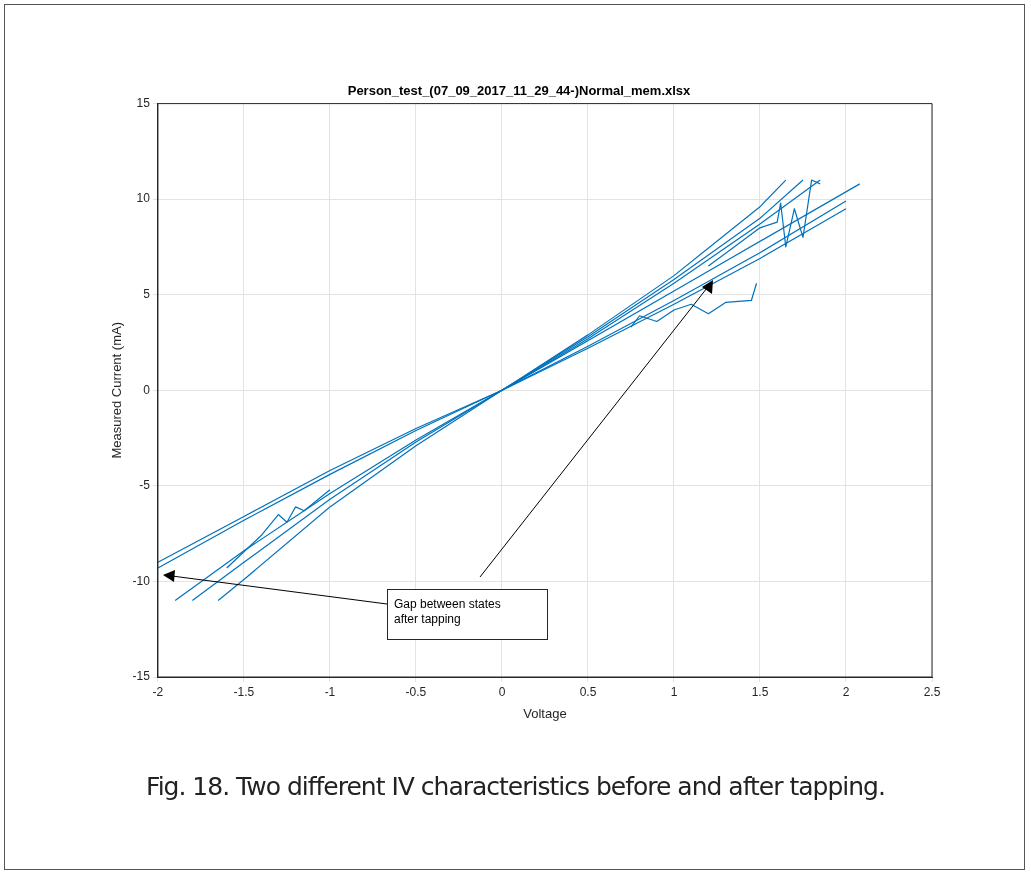  Describe the element at coordinates (674, 691) in the screenshot. I see `x-tick-label: 1` at that location.